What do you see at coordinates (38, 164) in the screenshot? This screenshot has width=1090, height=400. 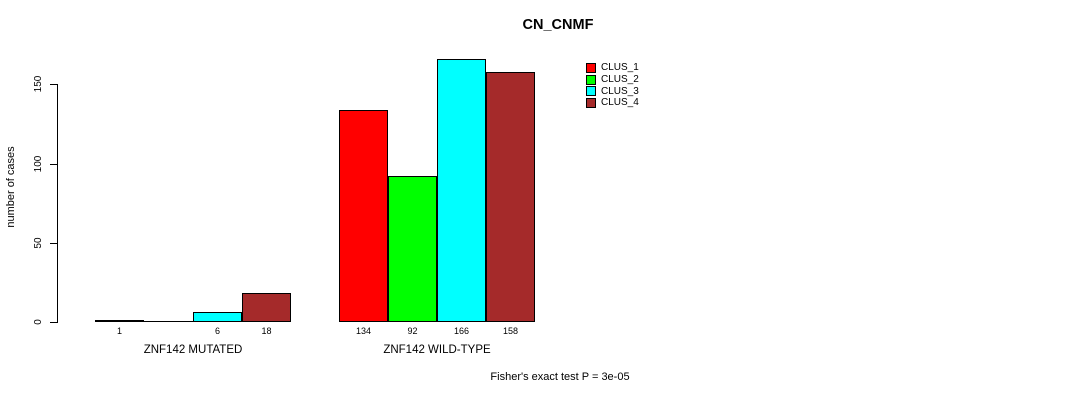 I see `y-tick-label-100: 100` at bounding box center [38, 164].